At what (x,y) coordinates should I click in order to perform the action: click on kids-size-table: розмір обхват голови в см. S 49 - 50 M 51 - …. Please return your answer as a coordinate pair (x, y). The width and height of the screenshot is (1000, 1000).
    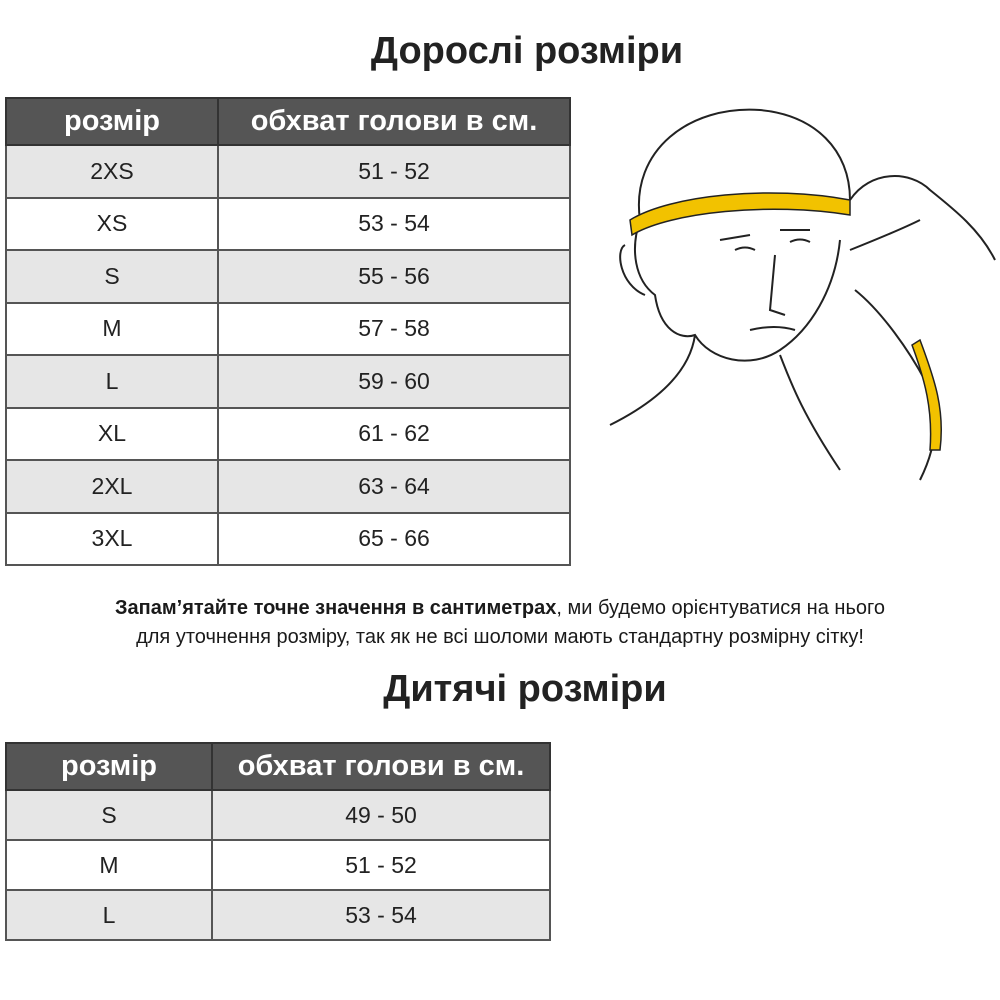
    Looking at the image, I should click on (278, 841).